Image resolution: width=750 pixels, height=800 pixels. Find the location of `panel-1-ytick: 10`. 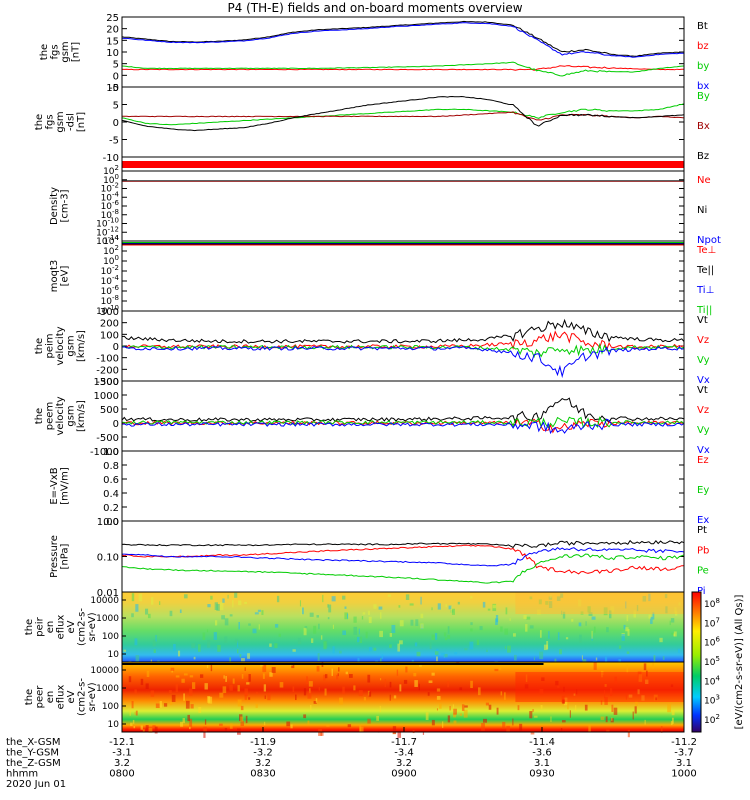

panel-1-ytick: 10 is located at coordinates (112, 53).